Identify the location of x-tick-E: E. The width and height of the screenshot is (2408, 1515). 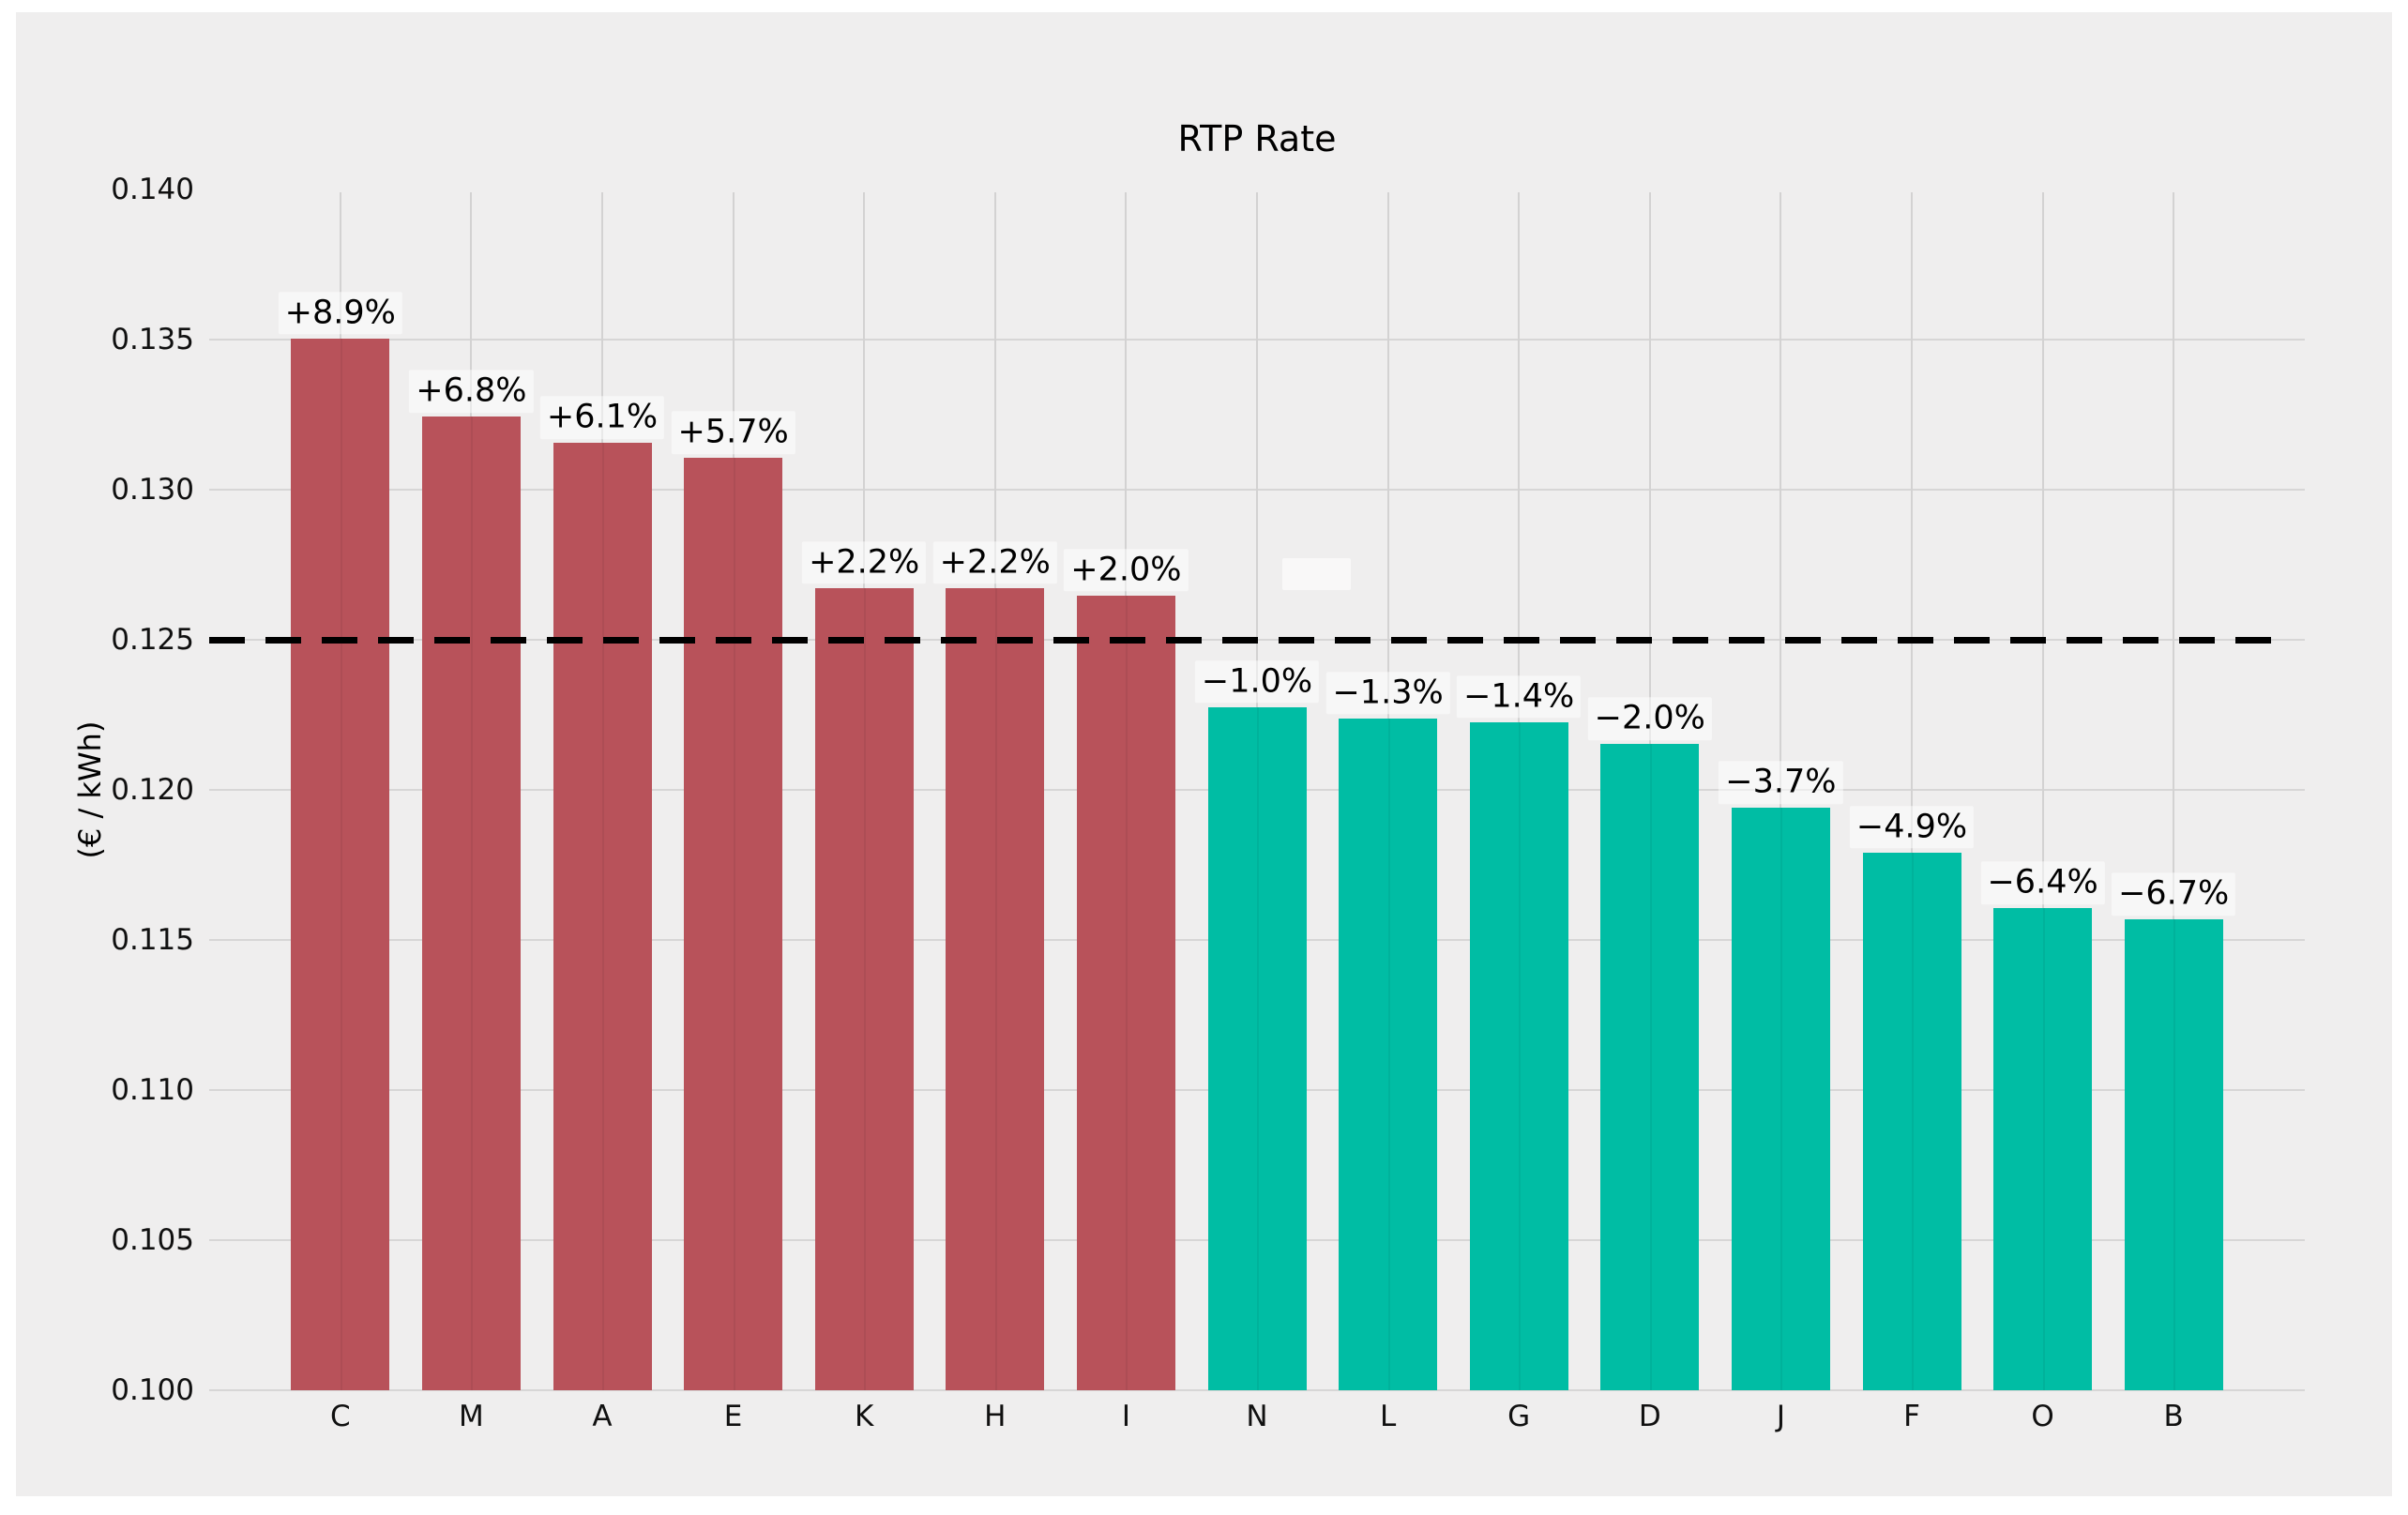
(733, 1416).